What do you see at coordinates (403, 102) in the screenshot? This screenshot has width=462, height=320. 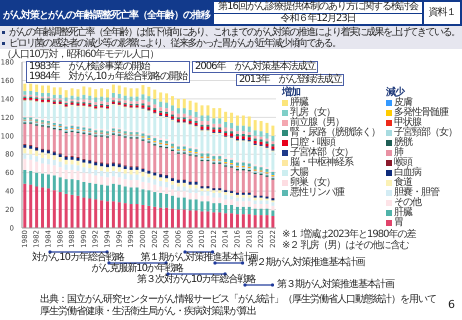 I see `legend-label: 皮膚` at bounding box center [403, 102].